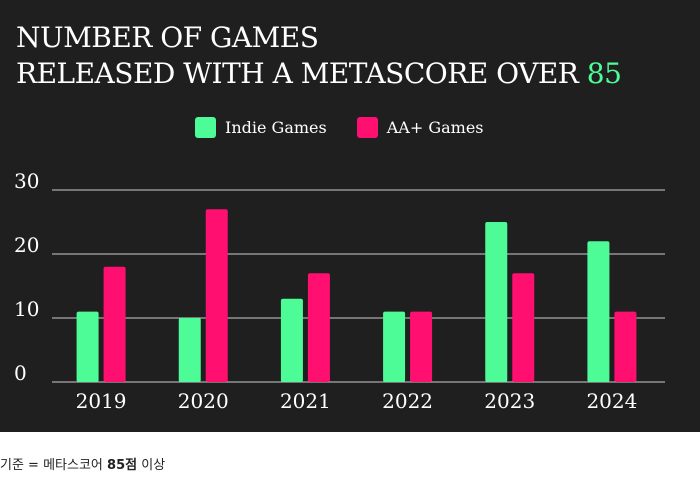  What do you see at coordinates (625, 346) in the screenshot?
I see `bar-aa-2024` at bounding box center [625, 346].